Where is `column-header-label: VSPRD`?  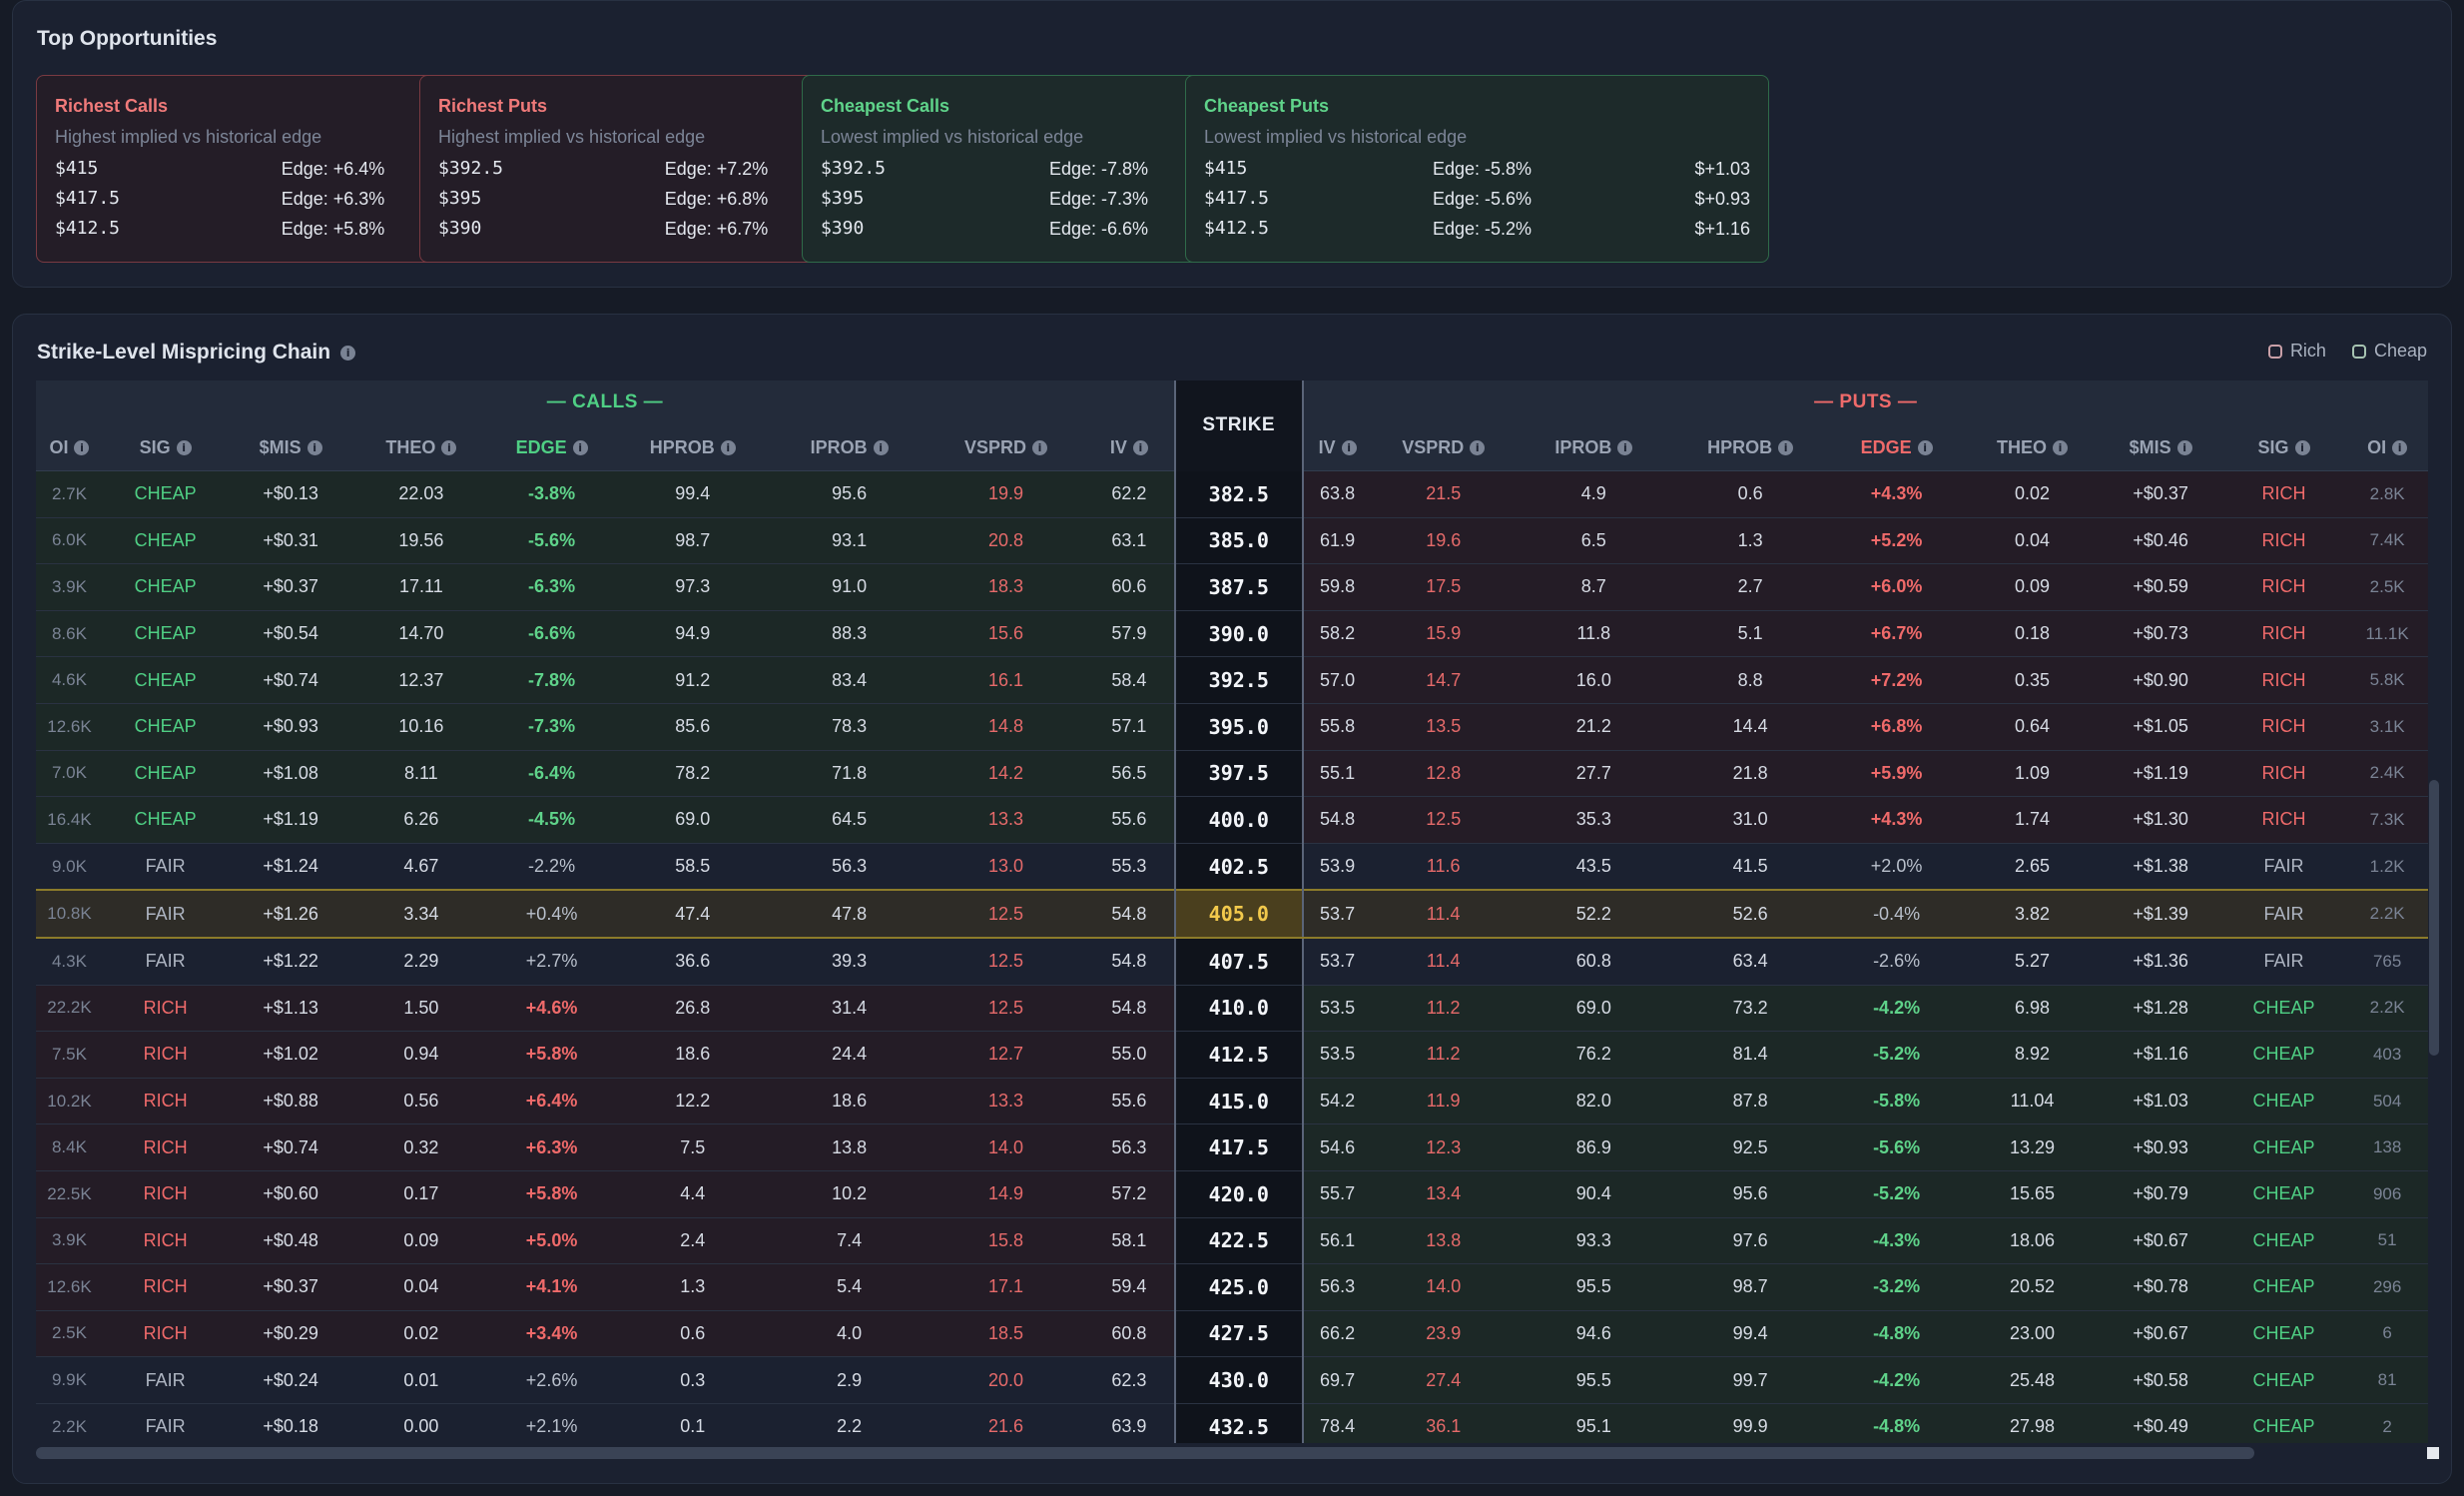
column-header-label: VSPRD is located at coordinates (1433, 446).